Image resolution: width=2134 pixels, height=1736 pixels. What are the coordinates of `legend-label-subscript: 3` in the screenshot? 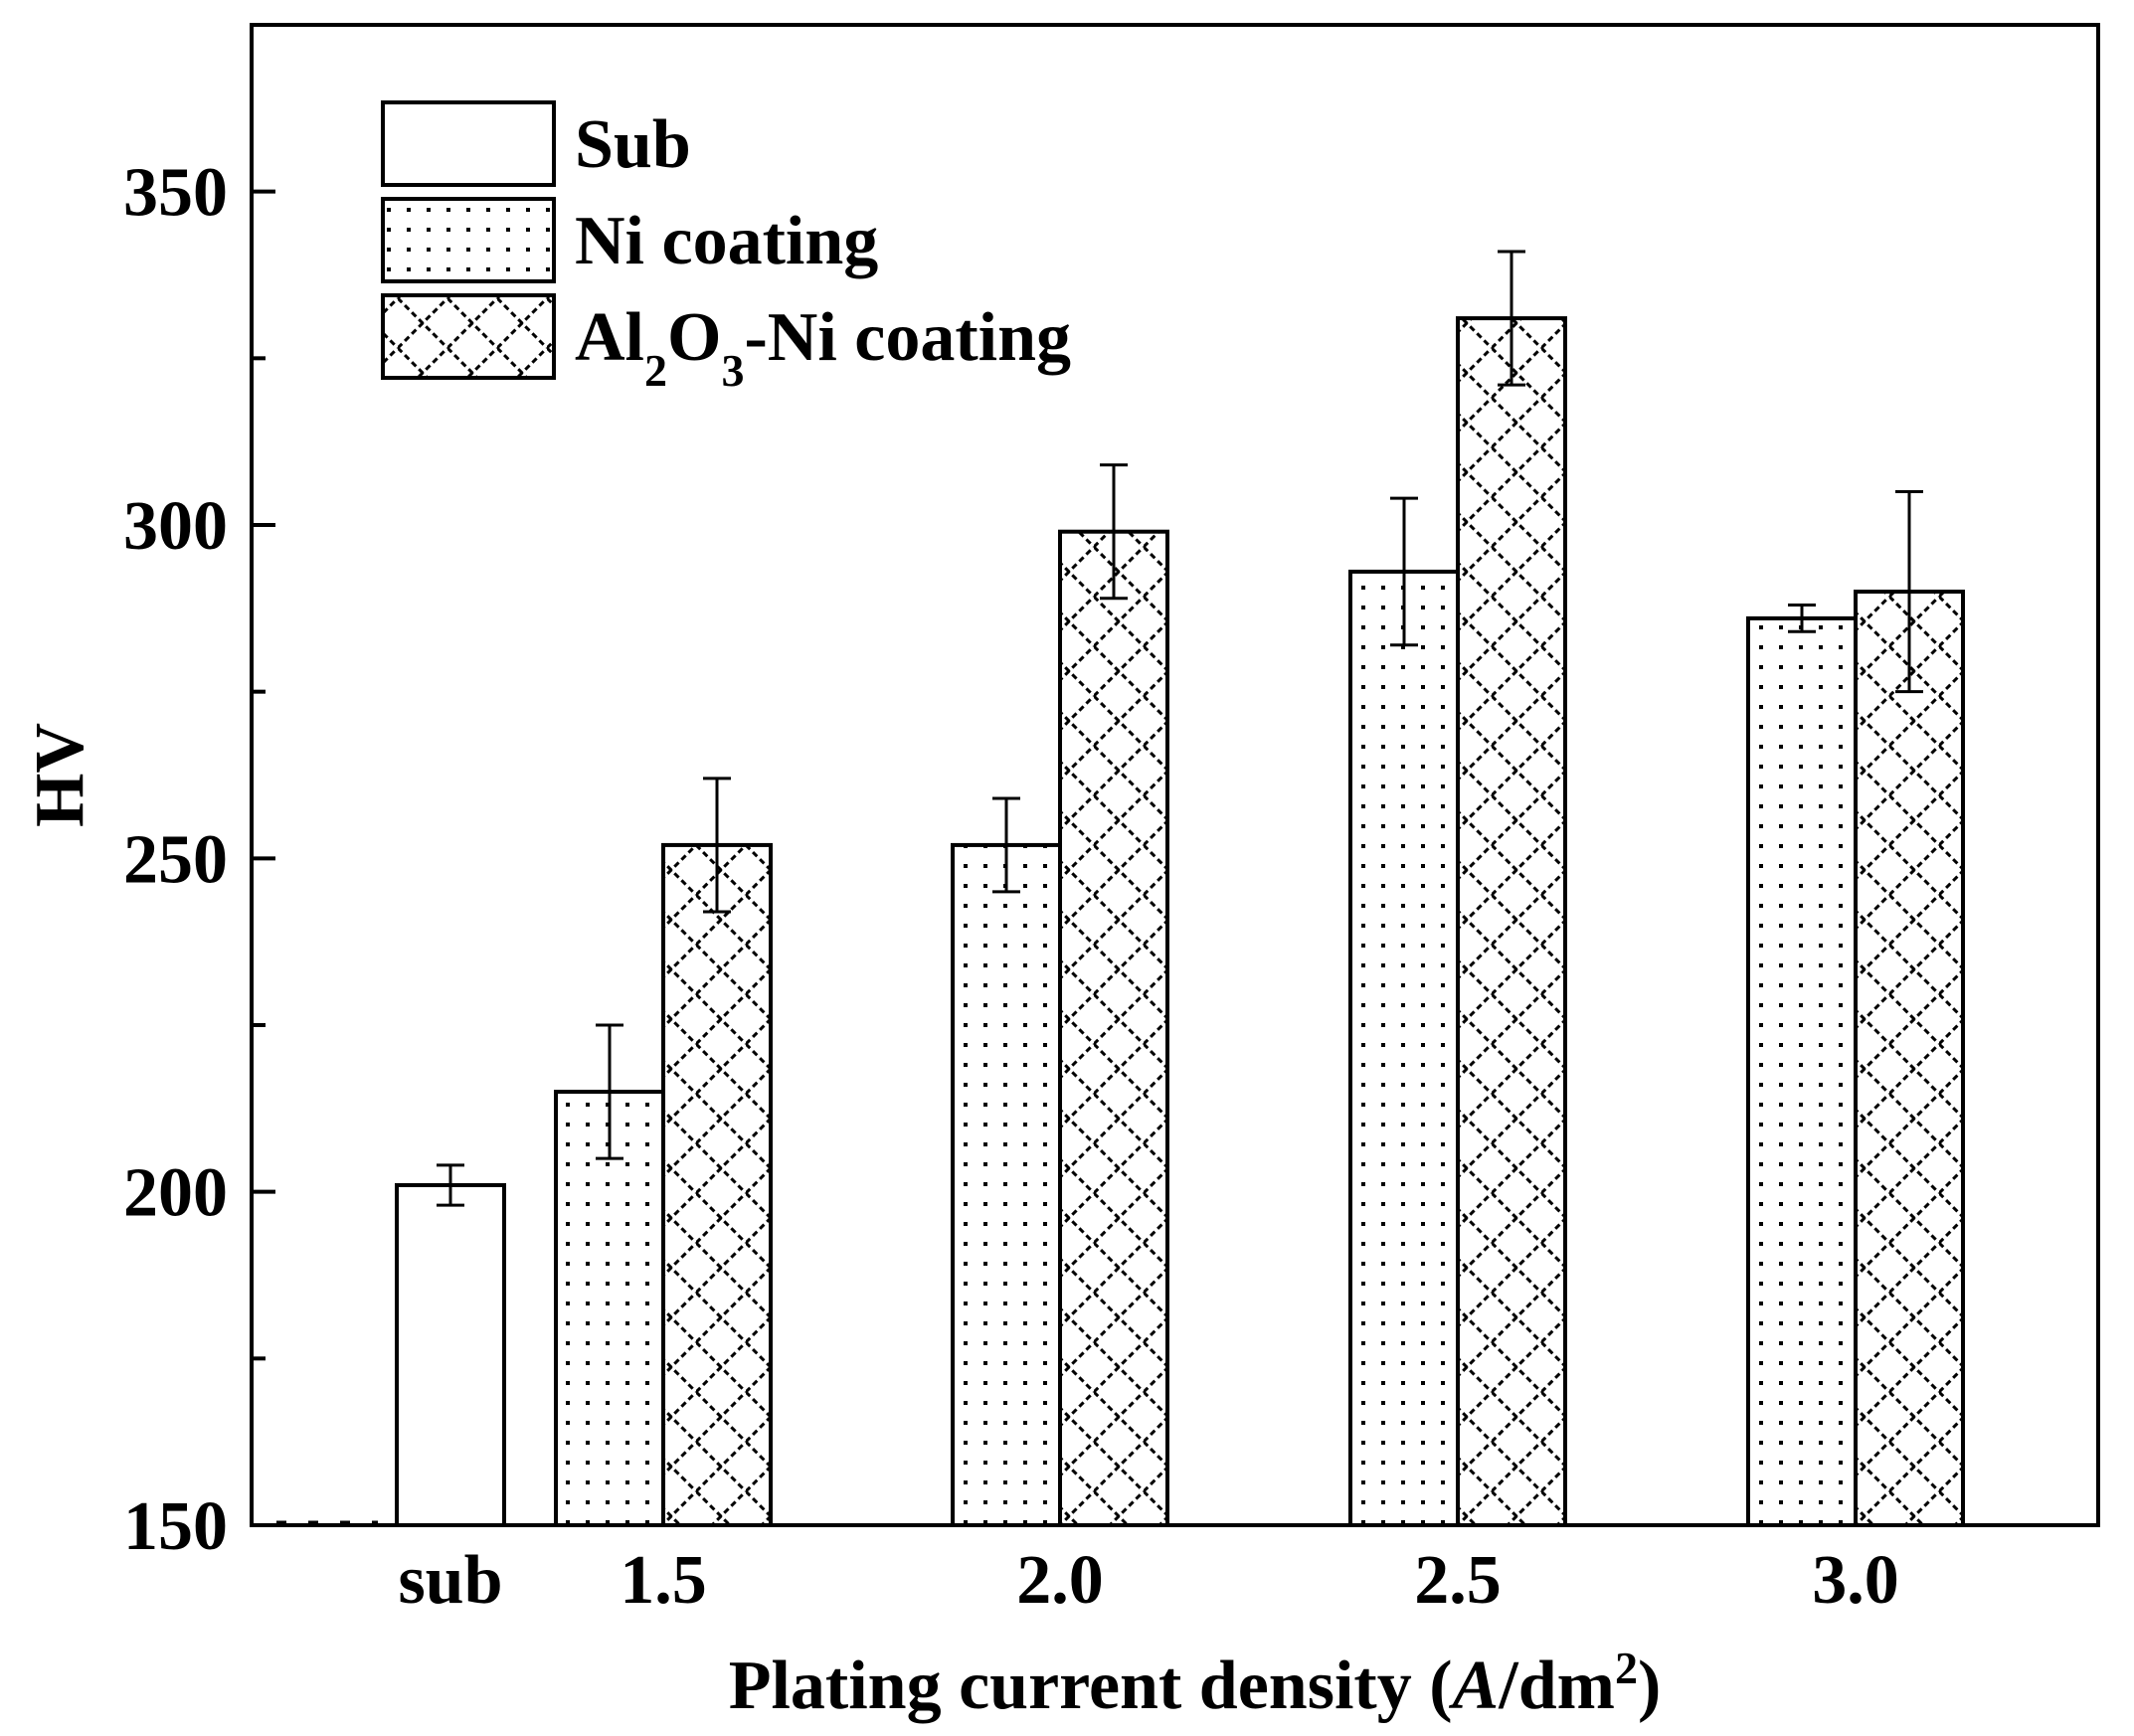 It's located at (732, 370).